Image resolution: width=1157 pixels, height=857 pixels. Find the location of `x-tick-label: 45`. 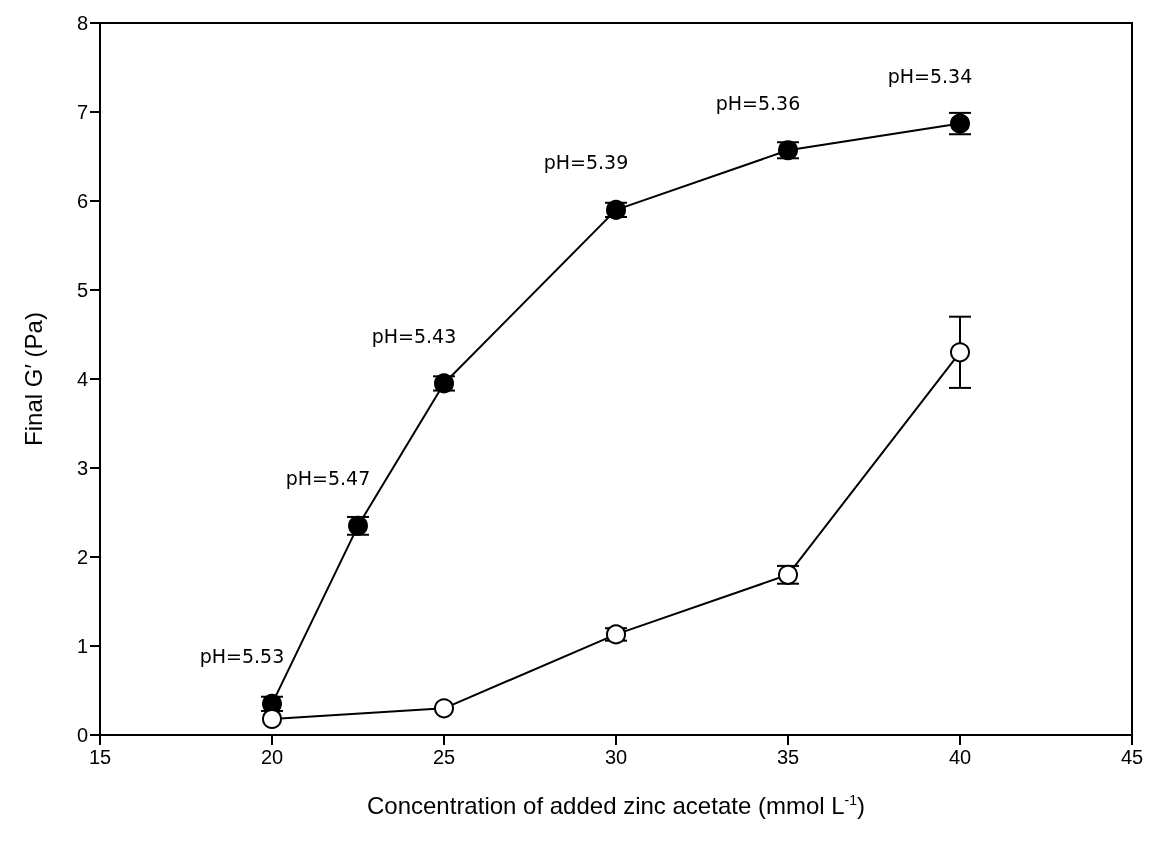

x-tick-label: 45 is located at coordinates (1132, 757).